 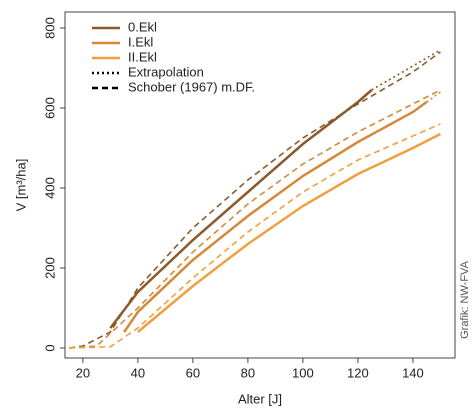 What do you see at coordinates (49, 268) in the screenshot?
I see `y-tick-label: 200` at bounding box center [49, 268].